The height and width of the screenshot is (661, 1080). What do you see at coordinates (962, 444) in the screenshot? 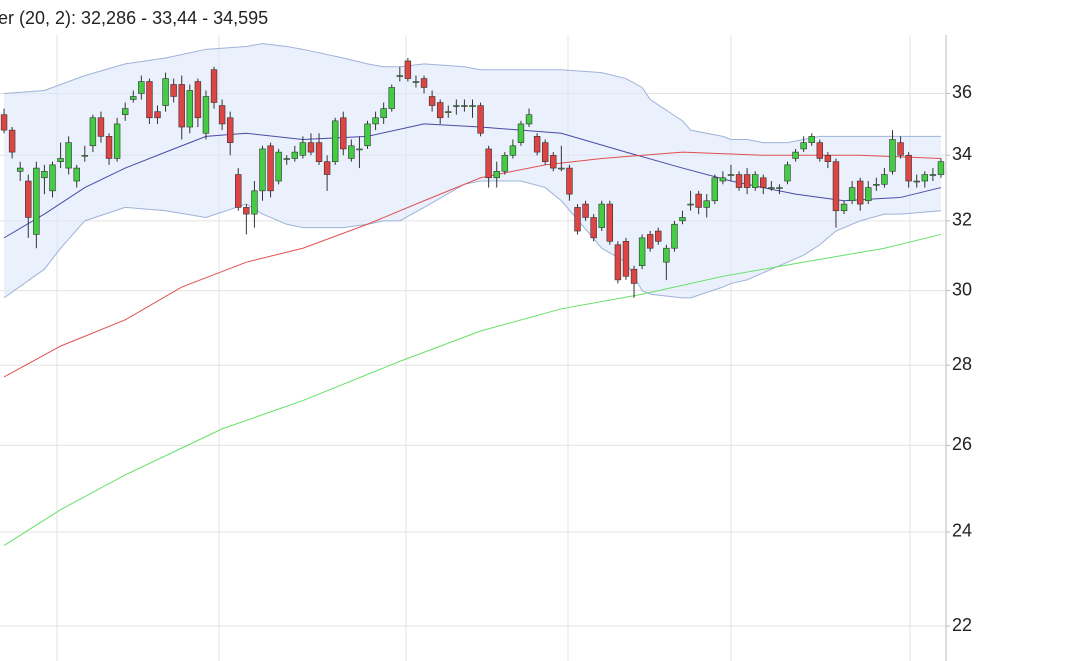
I see `y-tick-label: 26` at bounding box center [962, 444].